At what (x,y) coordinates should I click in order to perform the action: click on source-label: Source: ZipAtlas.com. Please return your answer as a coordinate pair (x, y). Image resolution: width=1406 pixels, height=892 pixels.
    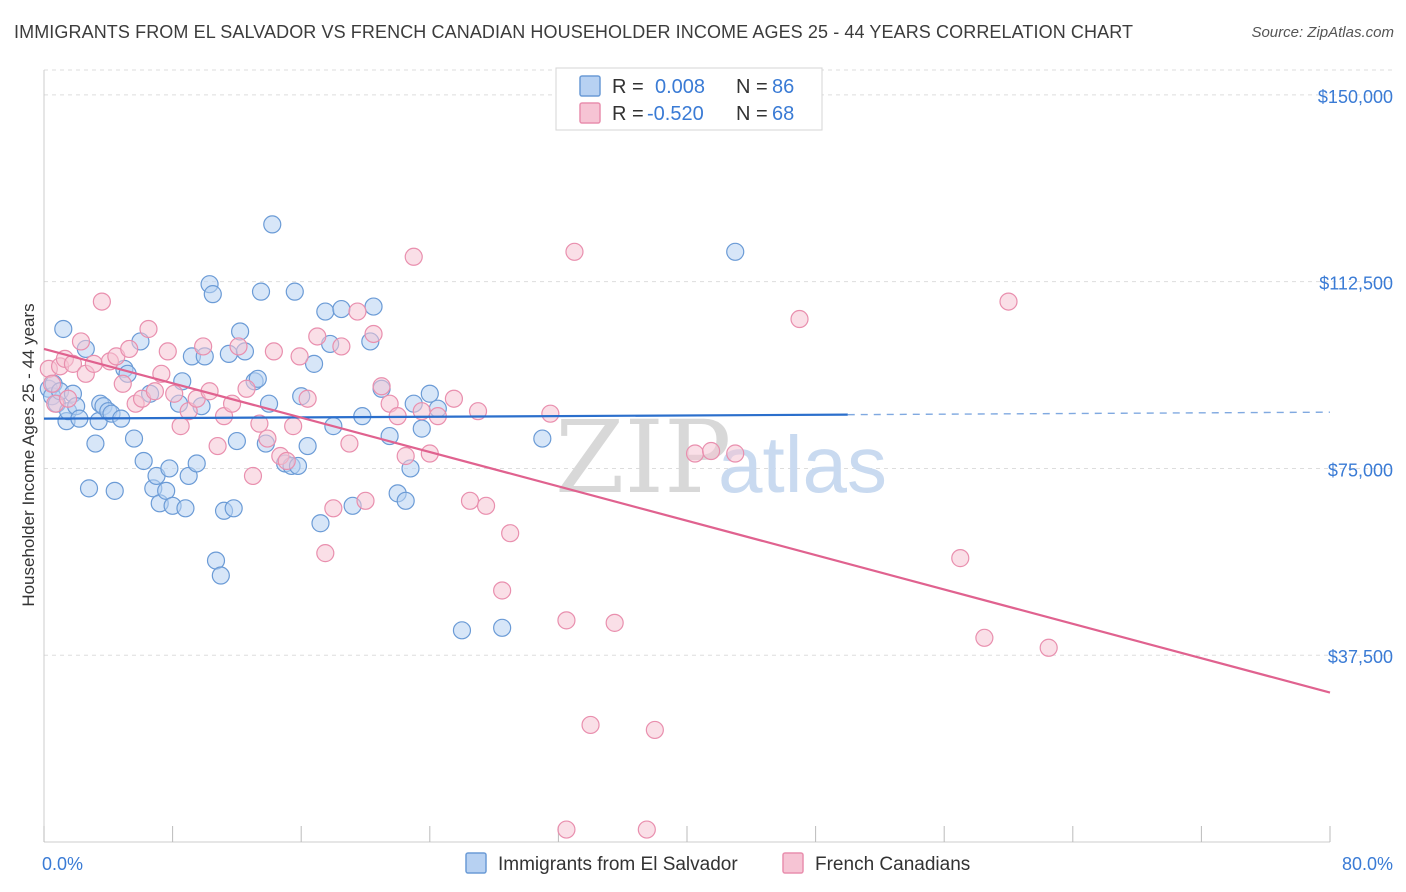
    Looking at the image, I should click on (1322, 32).